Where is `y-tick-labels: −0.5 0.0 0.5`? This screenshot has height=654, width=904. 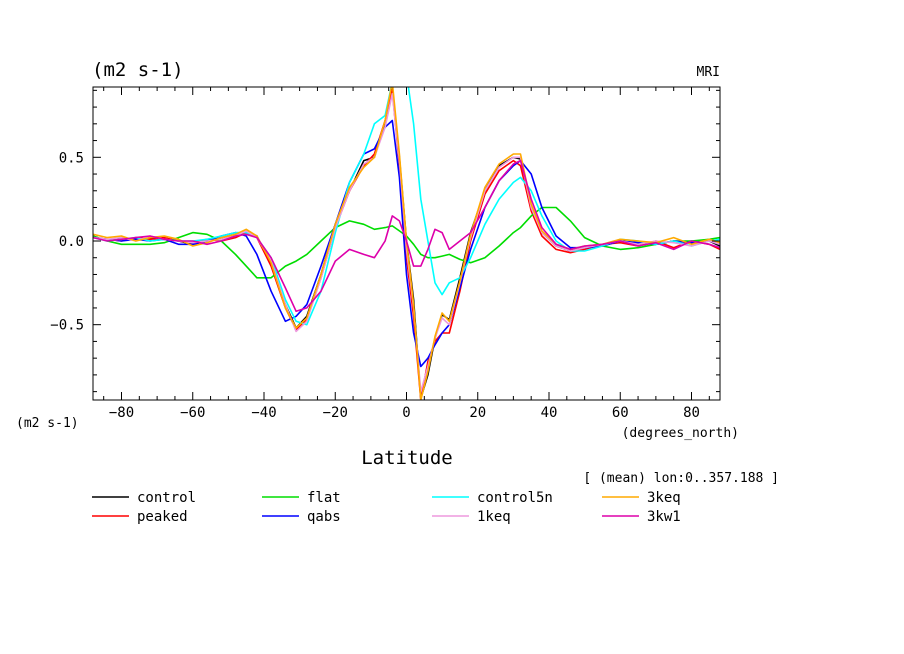
y-tick-labels: −0.5 0.0 0.5 is located at coordinates (67, 241).